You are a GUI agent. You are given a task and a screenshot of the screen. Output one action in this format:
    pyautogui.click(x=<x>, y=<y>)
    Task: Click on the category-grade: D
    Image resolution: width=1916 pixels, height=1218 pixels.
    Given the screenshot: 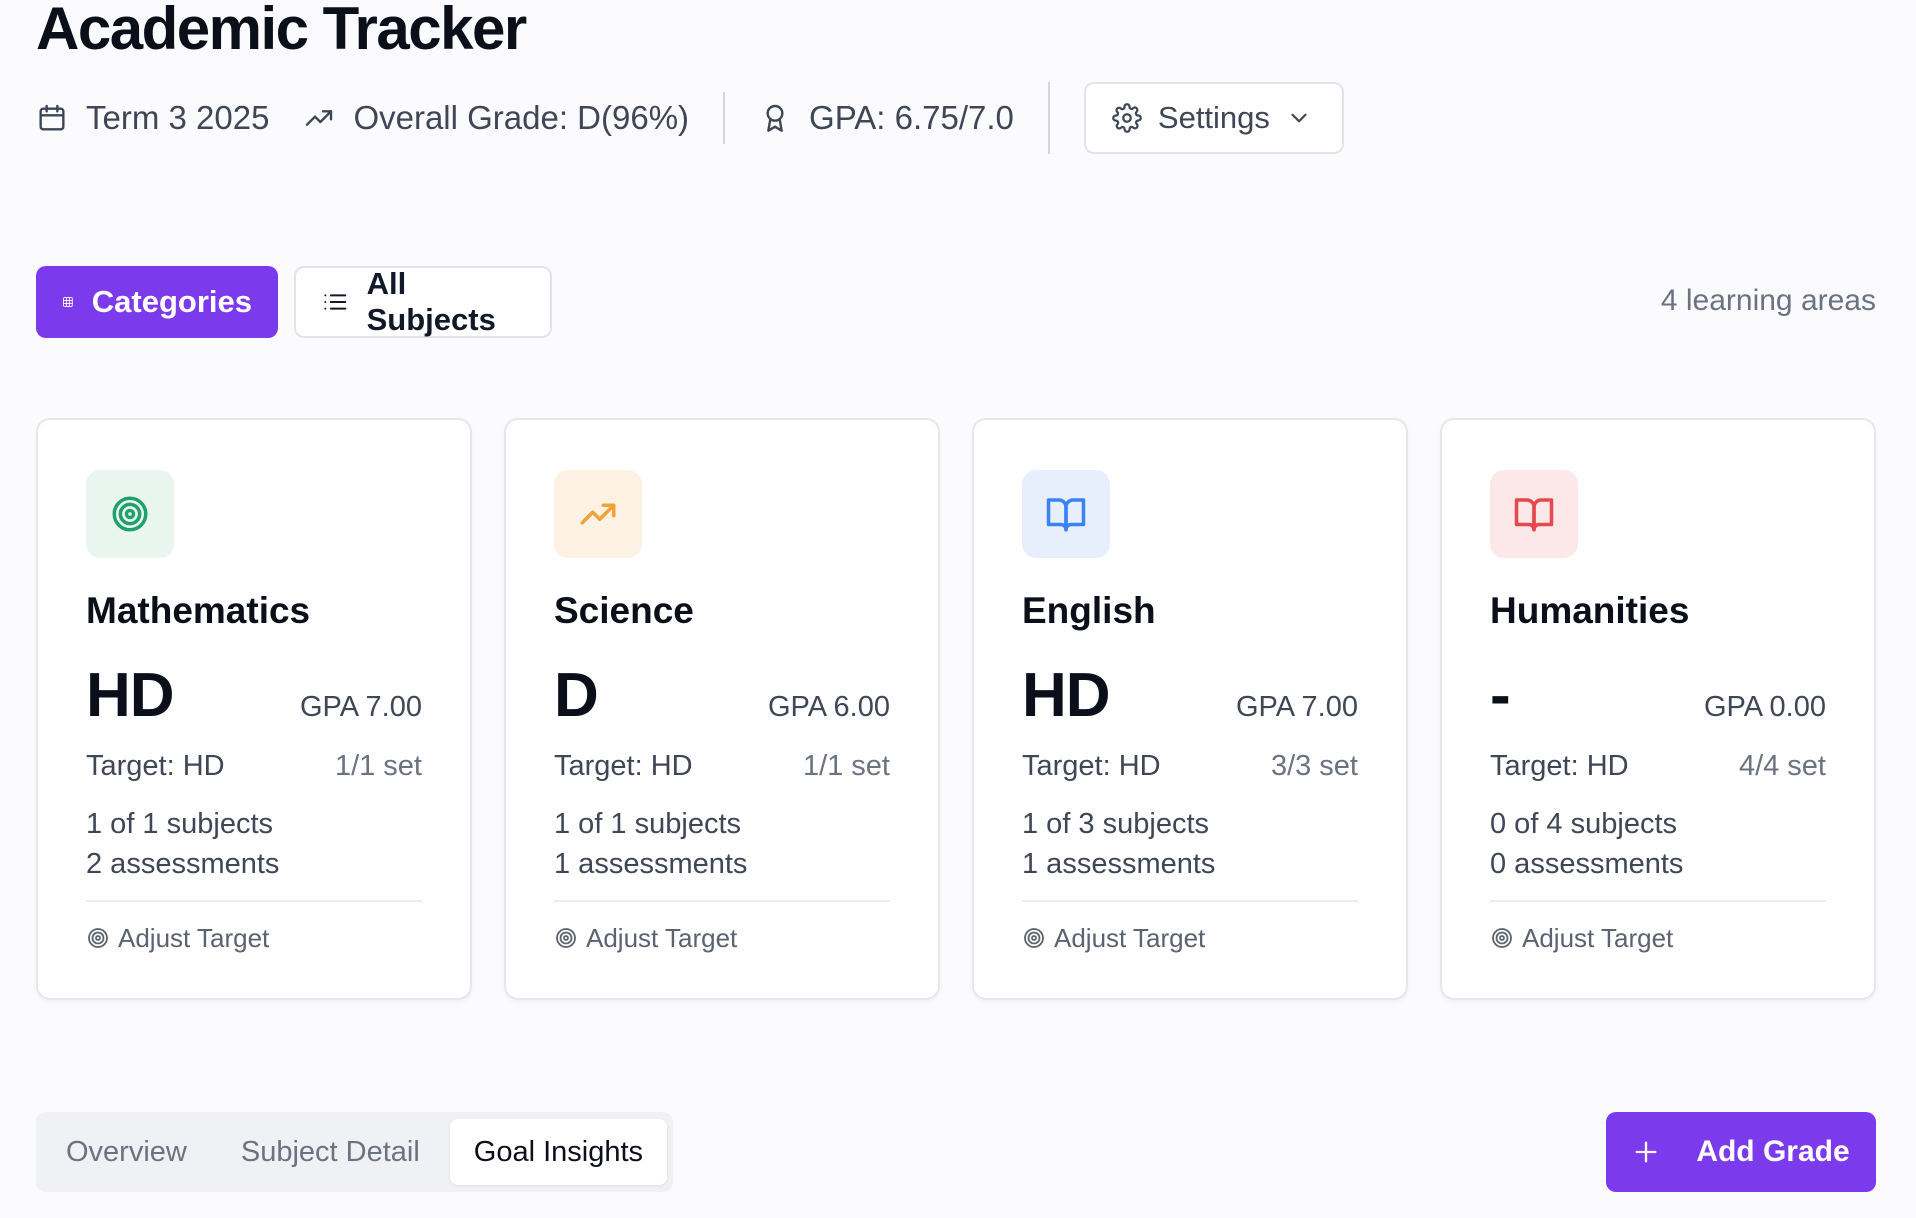 What is the action you would take?
    pyautogui.click(x=576, y=695)
    